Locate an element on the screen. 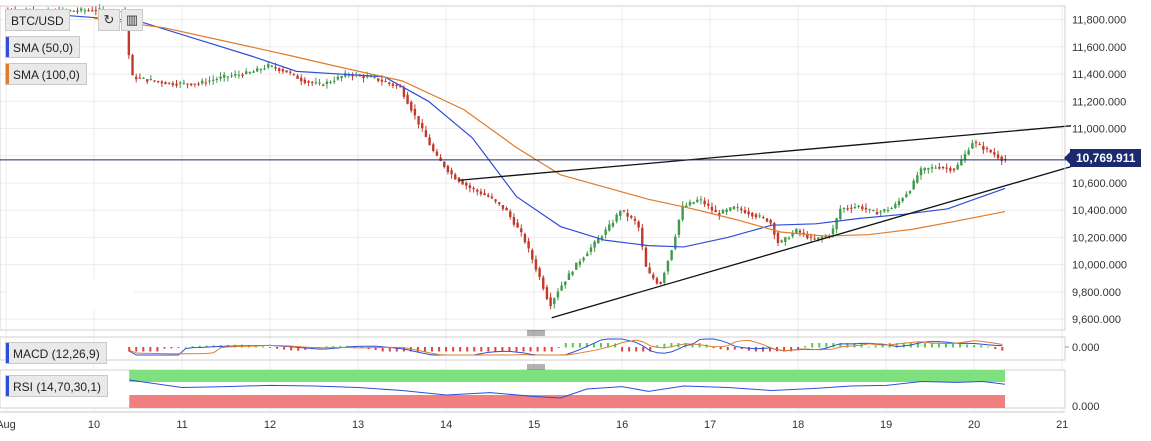 The image size is (1151, 441). sma100-swatch is located at coordinates (7, 74).